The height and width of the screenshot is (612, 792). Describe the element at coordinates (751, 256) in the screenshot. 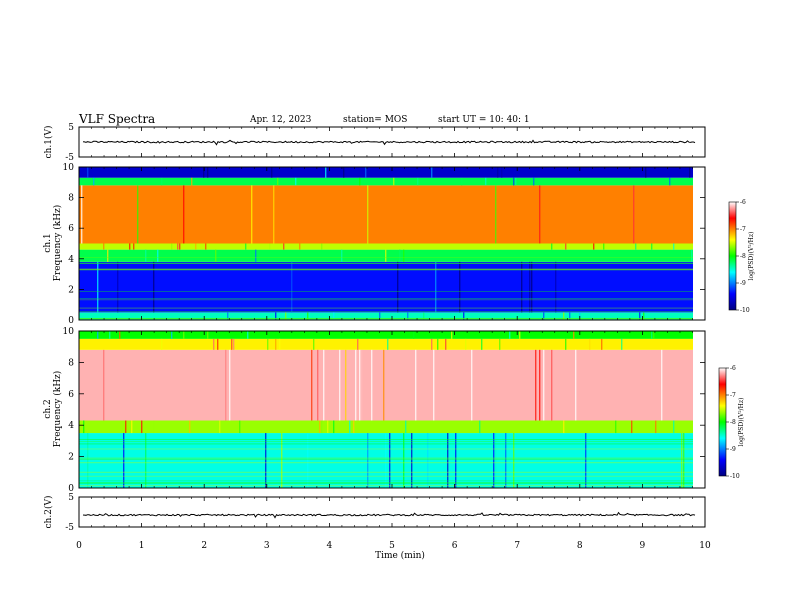

I see `colorbar-ch1-label: log(PSD)(V²/Hz)` at that location.